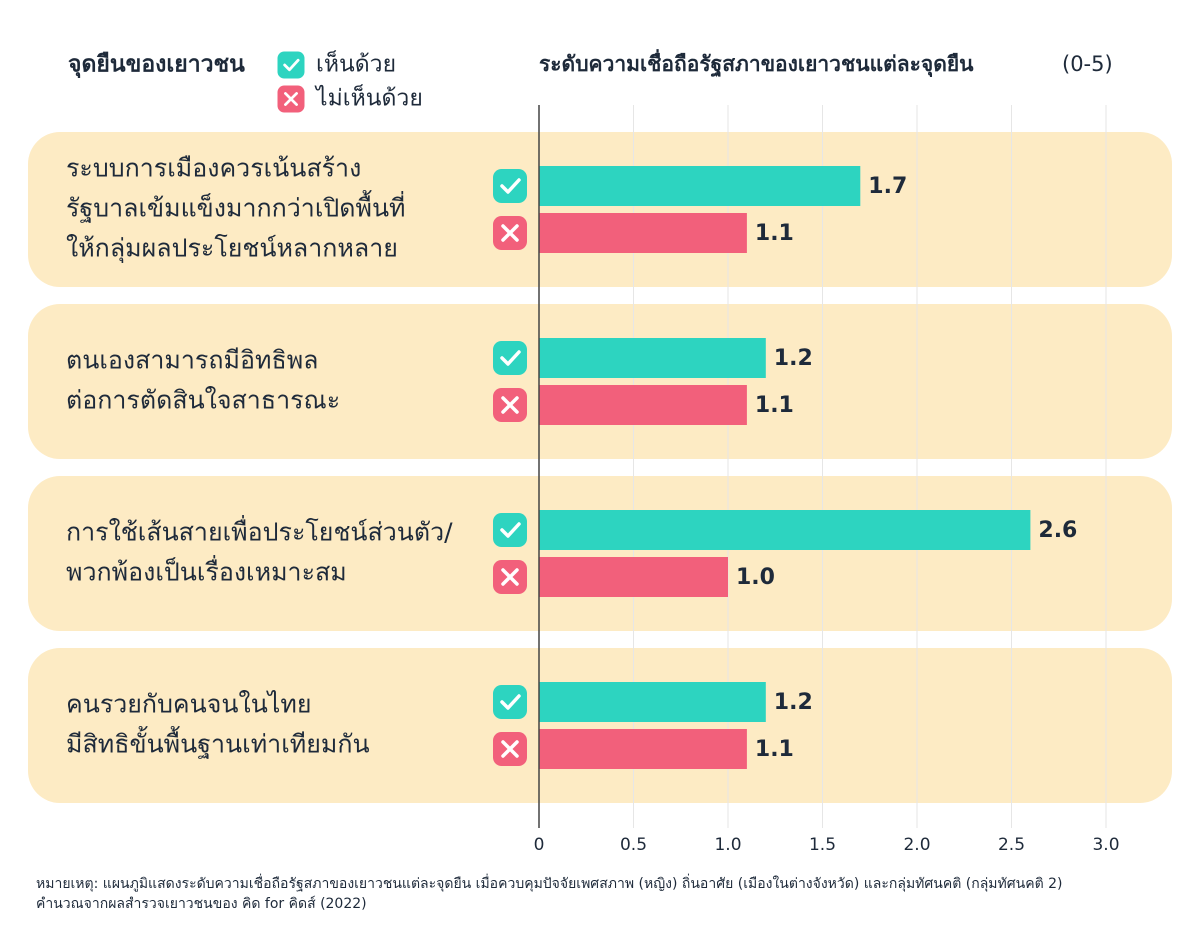  What do you see at coordinates (539, 845) in the screenshot?
I see `x-tick-label: 0` at bounding box center [539, 845].